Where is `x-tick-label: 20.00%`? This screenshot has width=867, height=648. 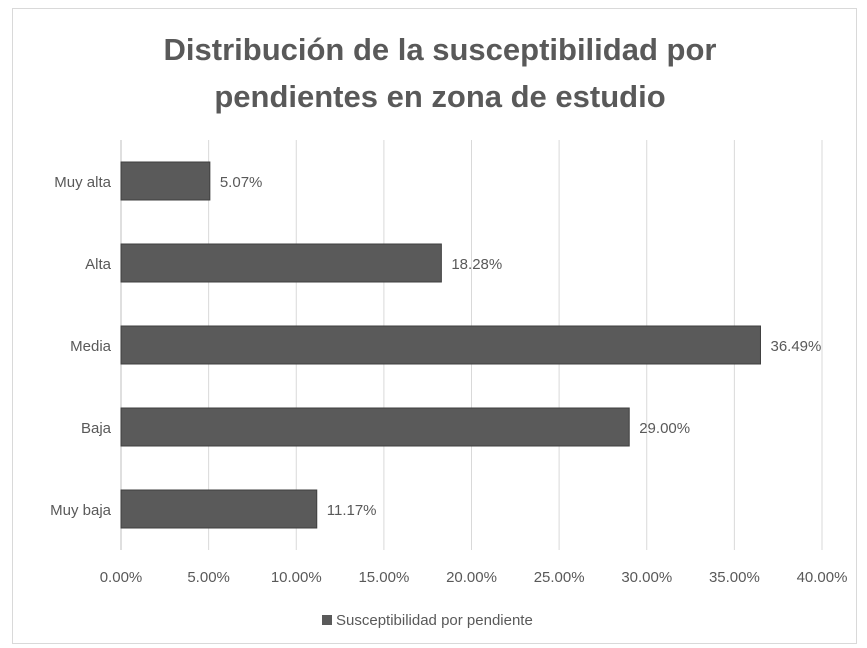 x-tick-label: 20.00% is located at coordinates (471, 577).